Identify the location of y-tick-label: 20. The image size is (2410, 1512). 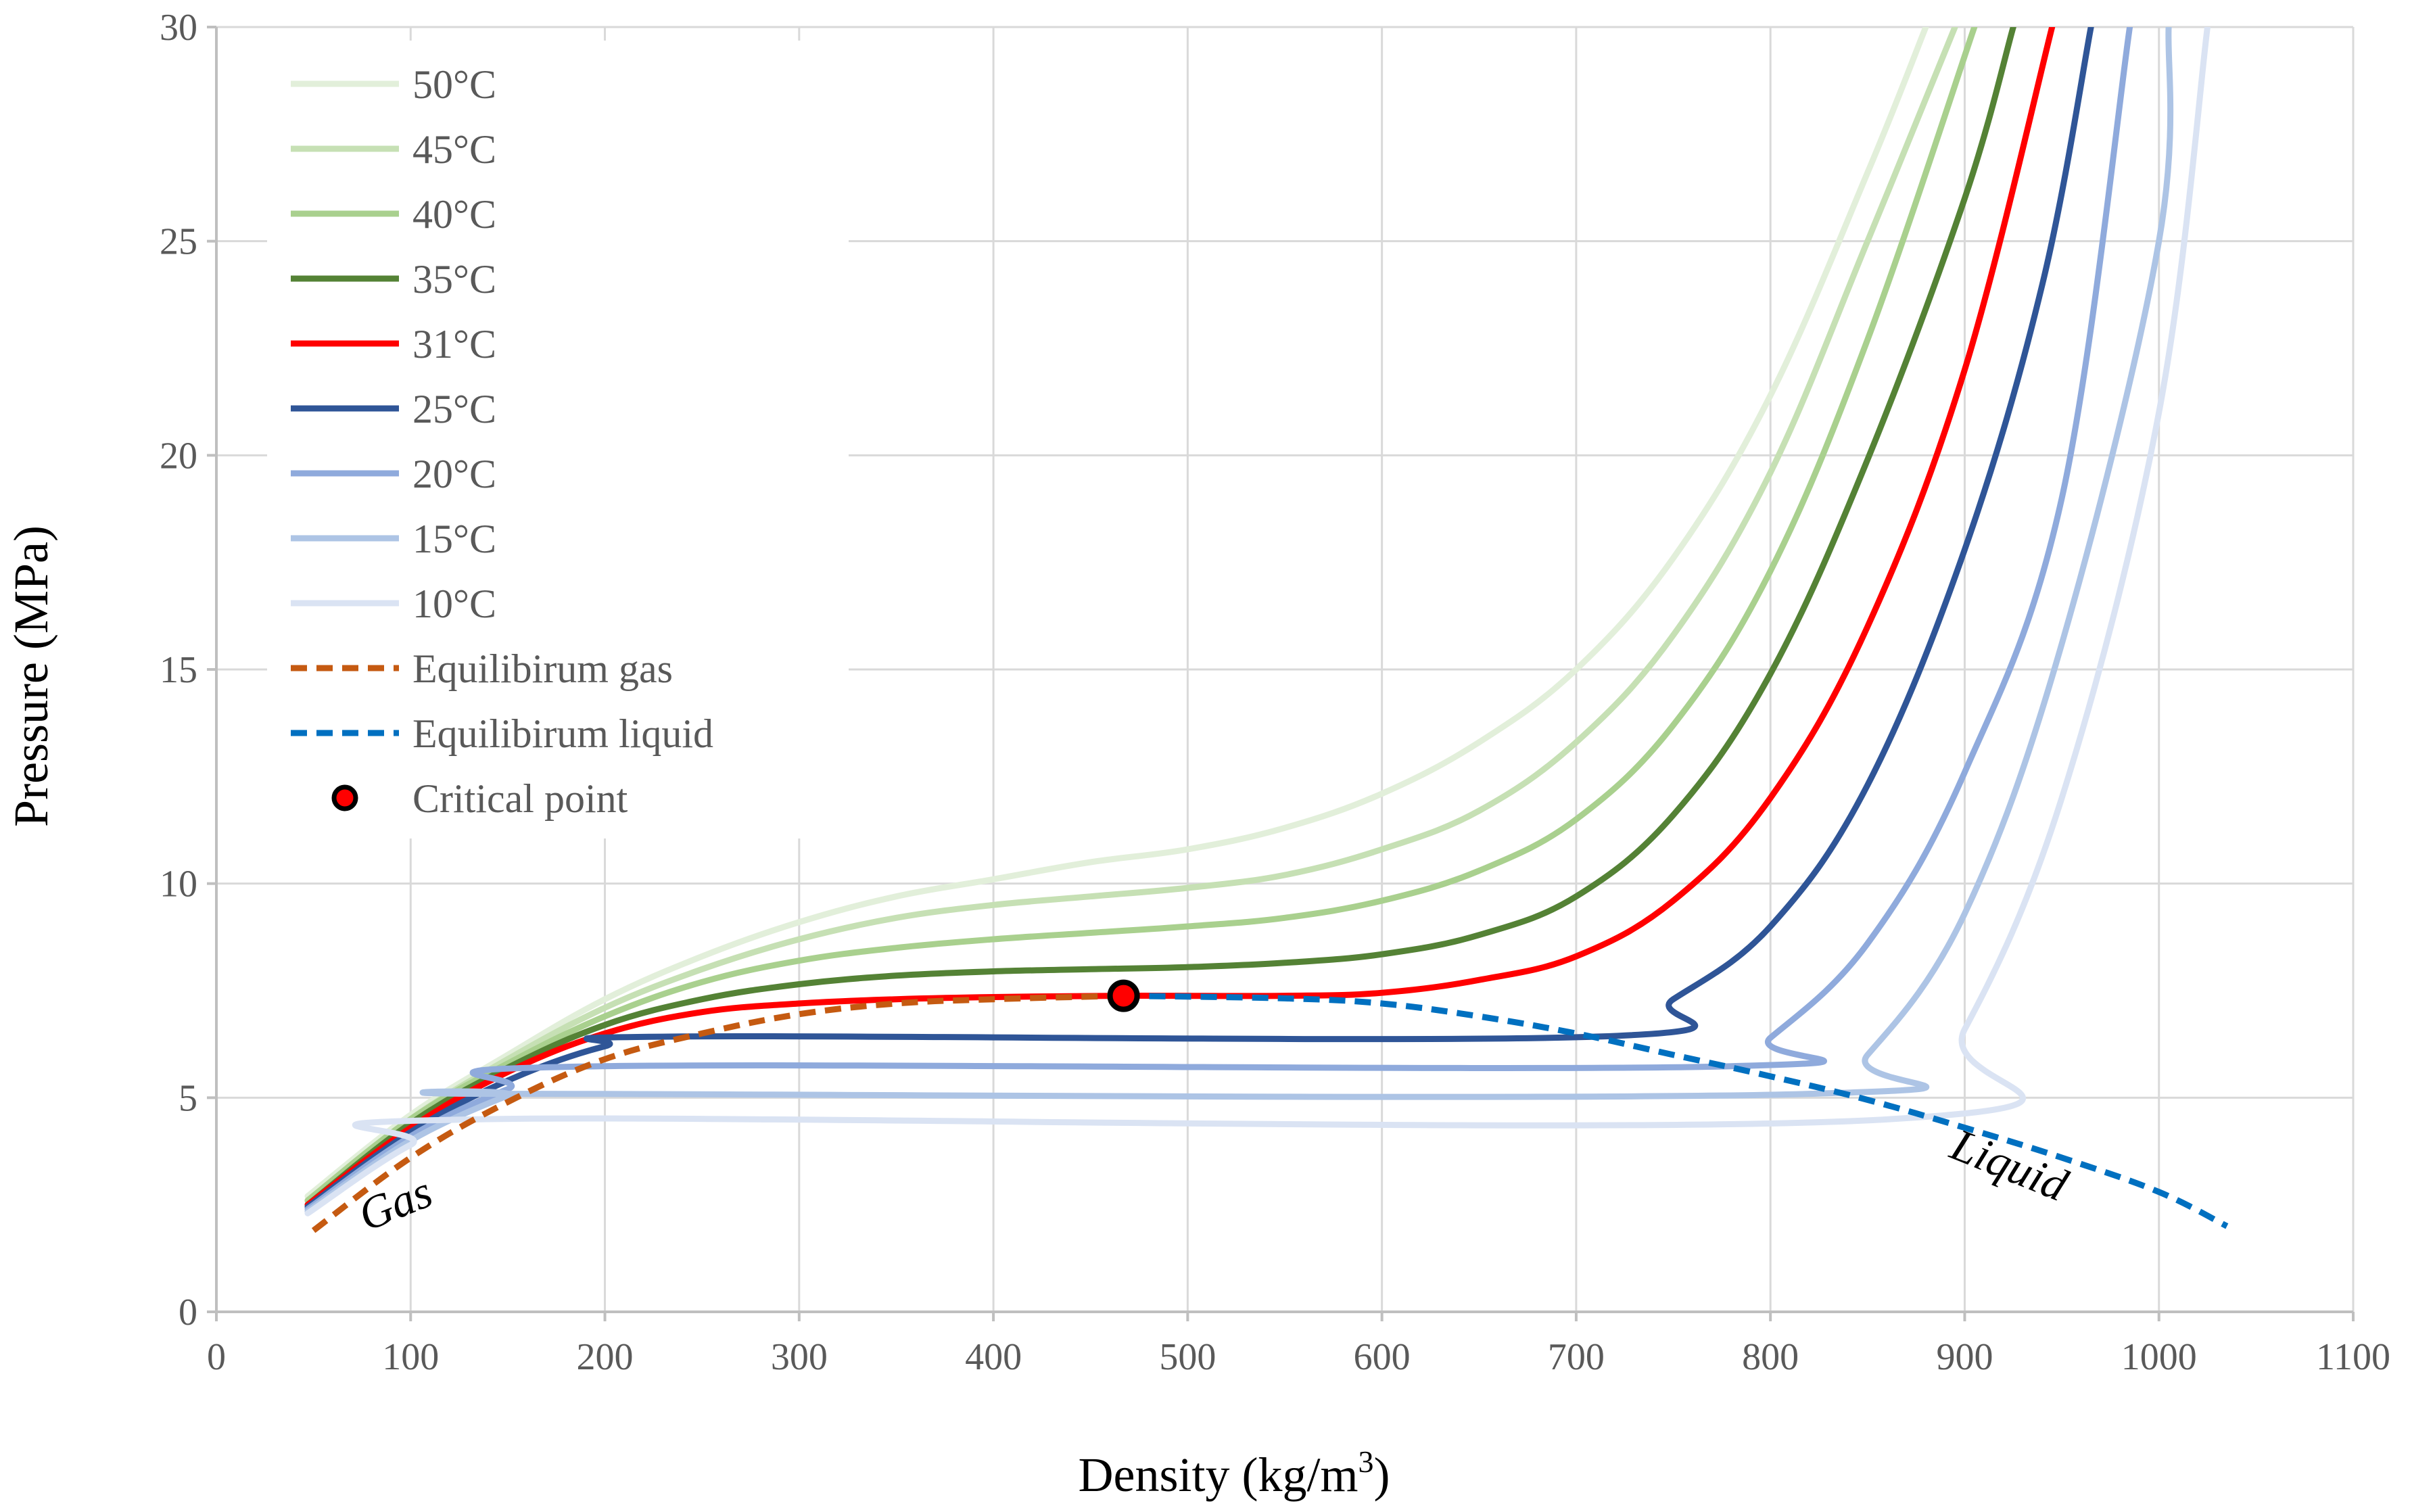
(178, 456).